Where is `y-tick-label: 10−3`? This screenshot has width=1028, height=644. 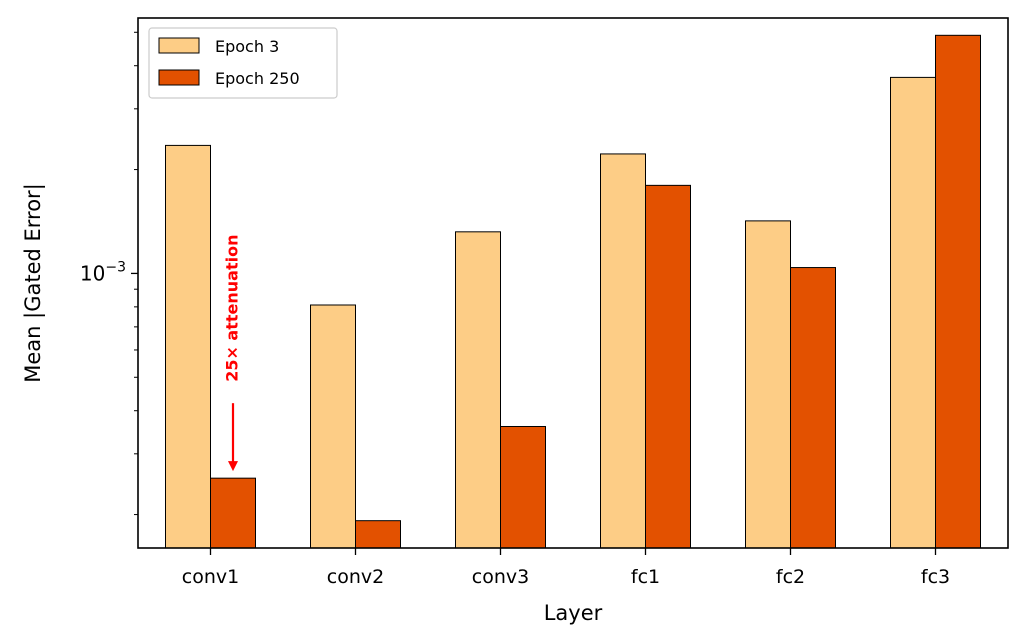
y-tick-label: 10−3 is located at coordinates (103, 272).